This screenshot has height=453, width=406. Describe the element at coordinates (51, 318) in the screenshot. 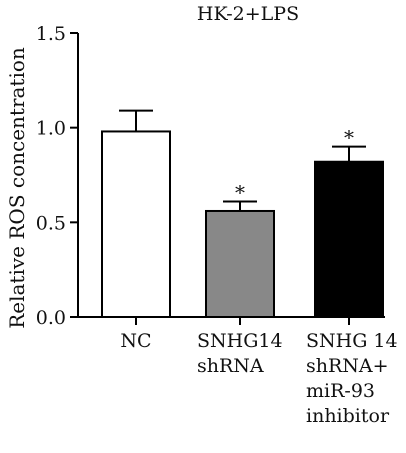

I see `y-tick-label: 0.0` at that location.